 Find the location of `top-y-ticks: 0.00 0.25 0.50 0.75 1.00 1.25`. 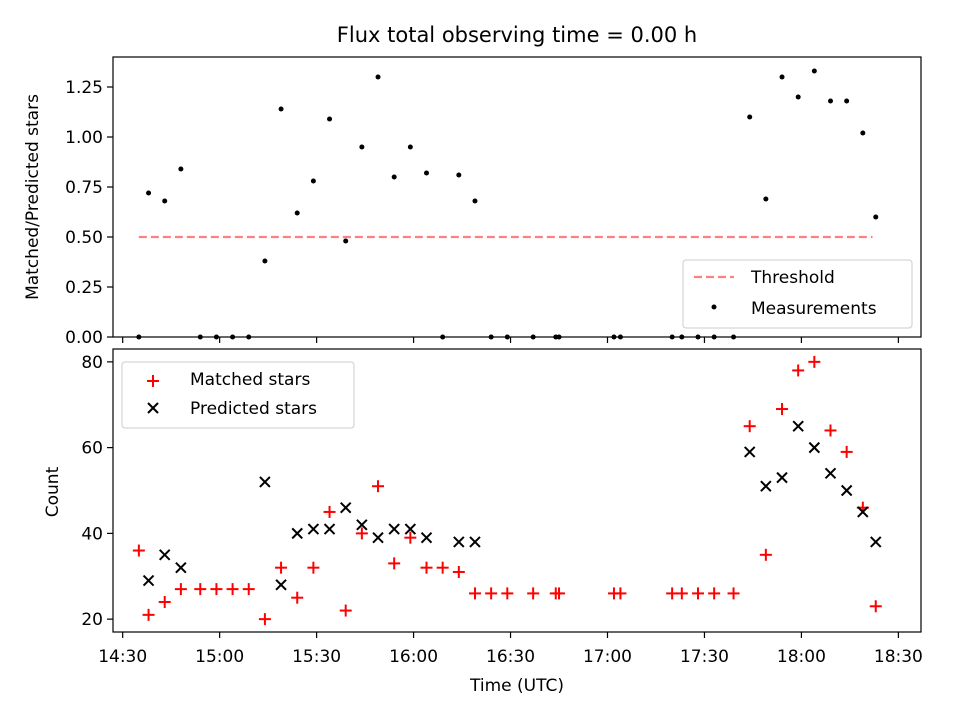

top-y-ticks: 0.00 0.25 0.50 0.75 1.00 1.25 is located at coordinates (89, 213).